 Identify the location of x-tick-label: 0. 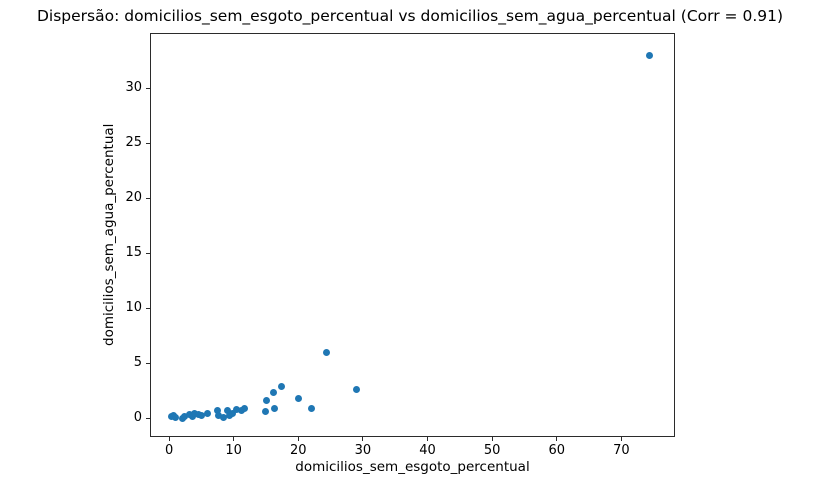
(169, 450).